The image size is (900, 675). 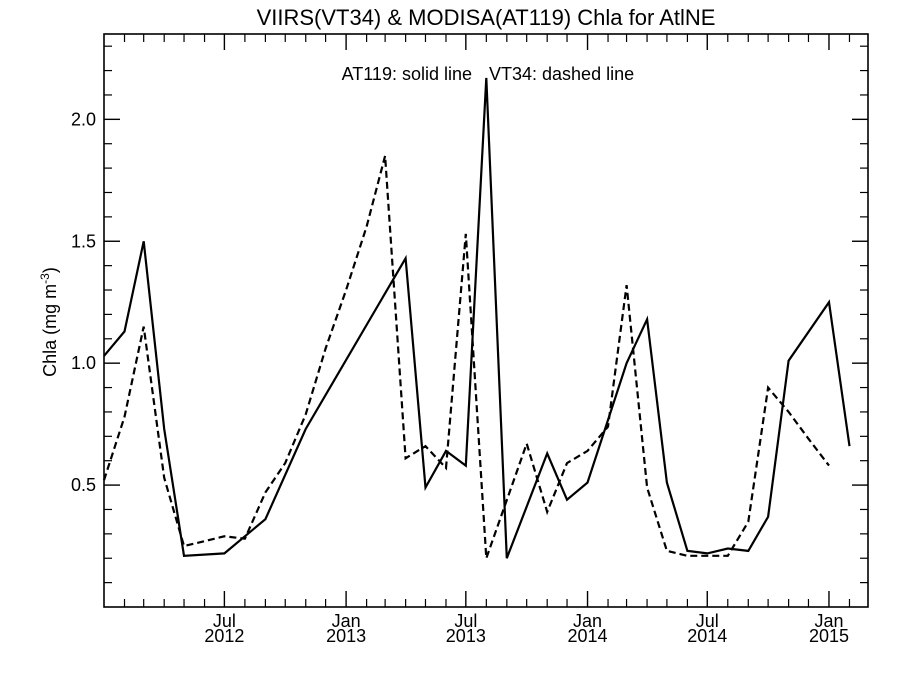 I want to click on y-tick-label: 1.5, so click(x=83, y=241).